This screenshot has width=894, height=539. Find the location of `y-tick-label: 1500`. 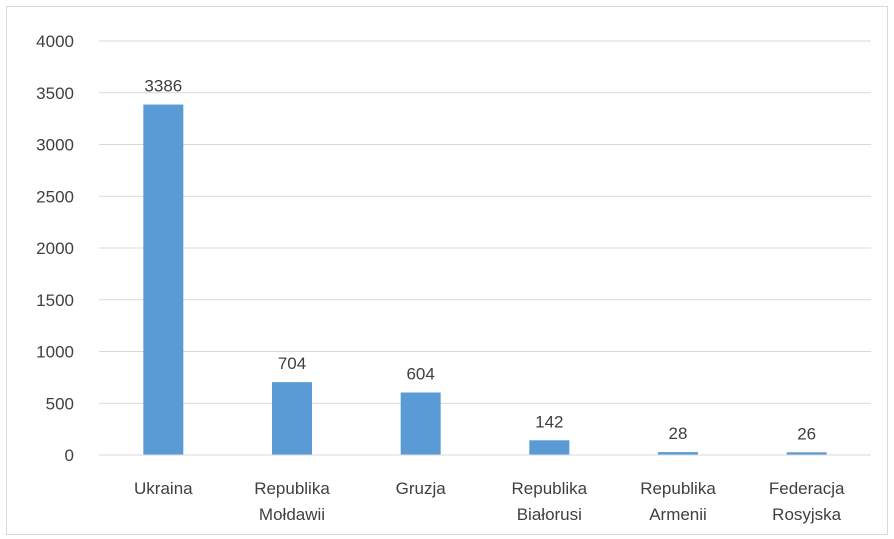

y-tick-label: 1500 is located at coordinates (55, 300).